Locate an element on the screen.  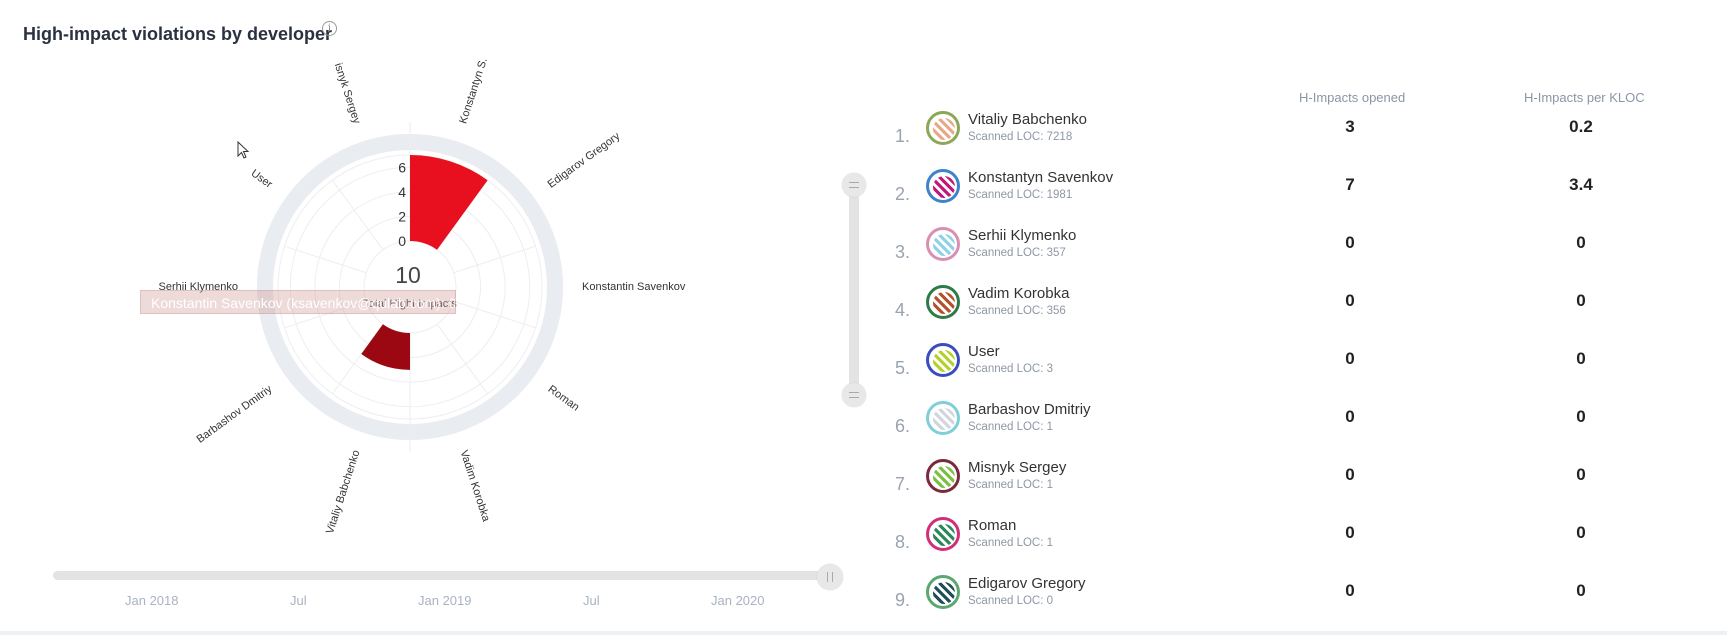
developer-row: 7. Misnyk Sergey Scanned LOC: 1 0 0 is located at coordinates (1295, 482).